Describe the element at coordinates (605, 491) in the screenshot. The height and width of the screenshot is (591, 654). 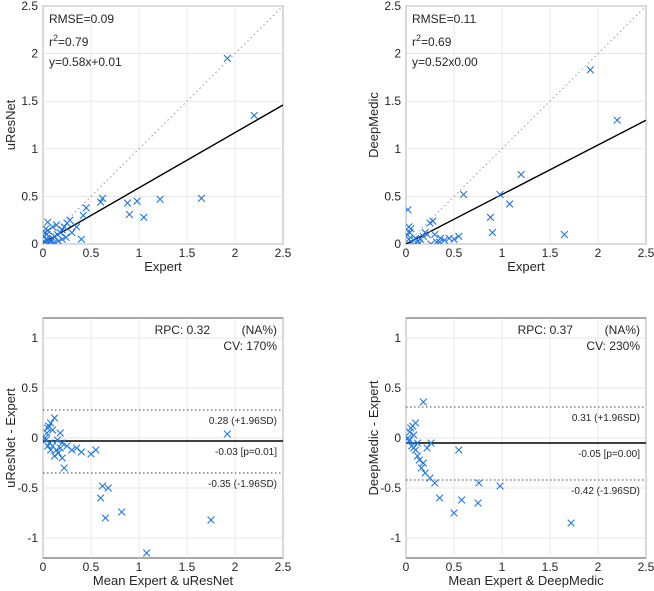
I see `lower-limit-label: -0.42 (-1.96SD)` at that location.